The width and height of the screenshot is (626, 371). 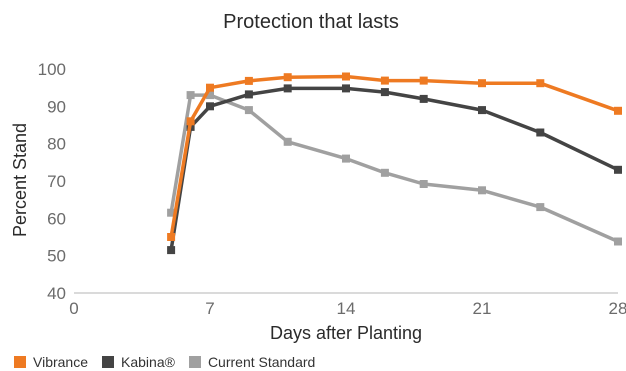 What do you see at coordinates (61, 362) in the screenshot?
I see `legend-label-vibrance: Vibrance` at bounding box center [61, 362].